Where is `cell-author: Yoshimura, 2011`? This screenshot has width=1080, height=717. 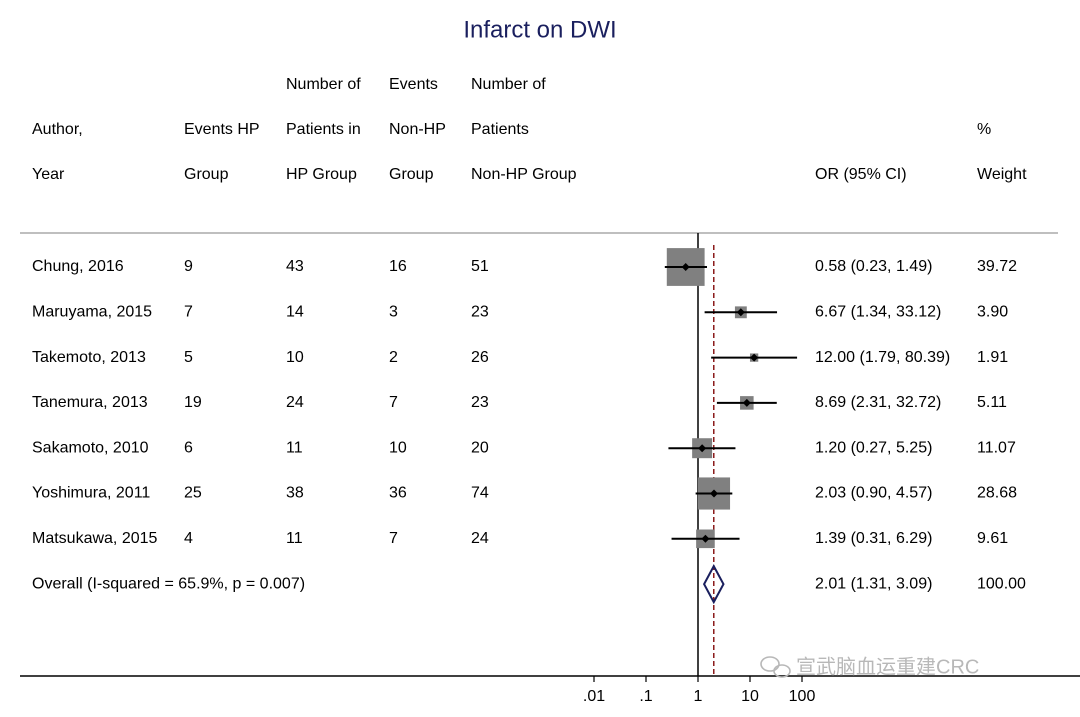 cell-author: Yoshimura, 2011 is located at coordinates (91, 493).